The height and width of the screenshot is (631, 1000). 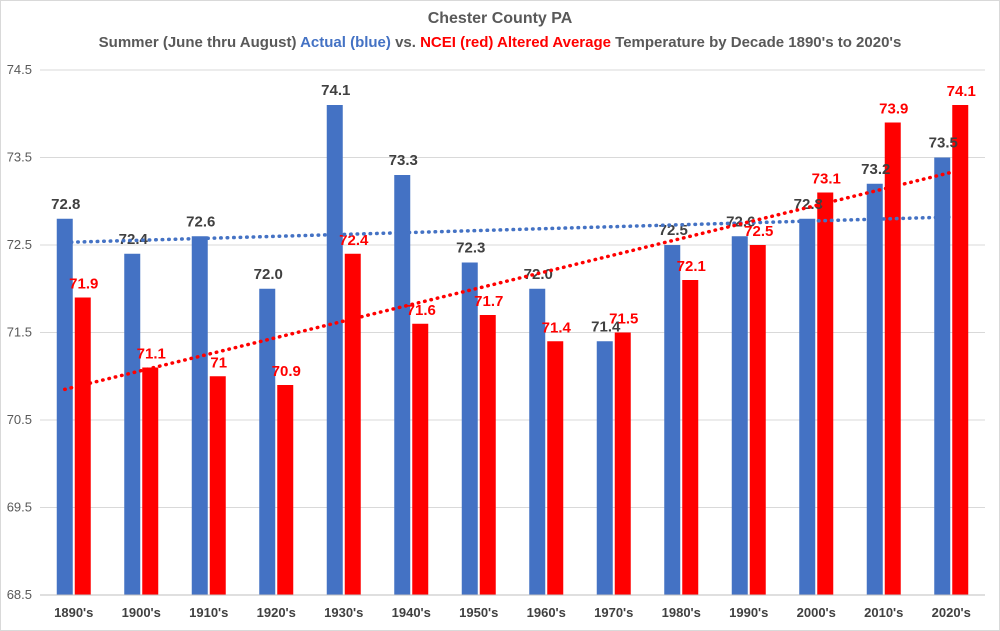 I want to click on subtitle-part-1: Summer (June thru August), so click(x=199, y=42).